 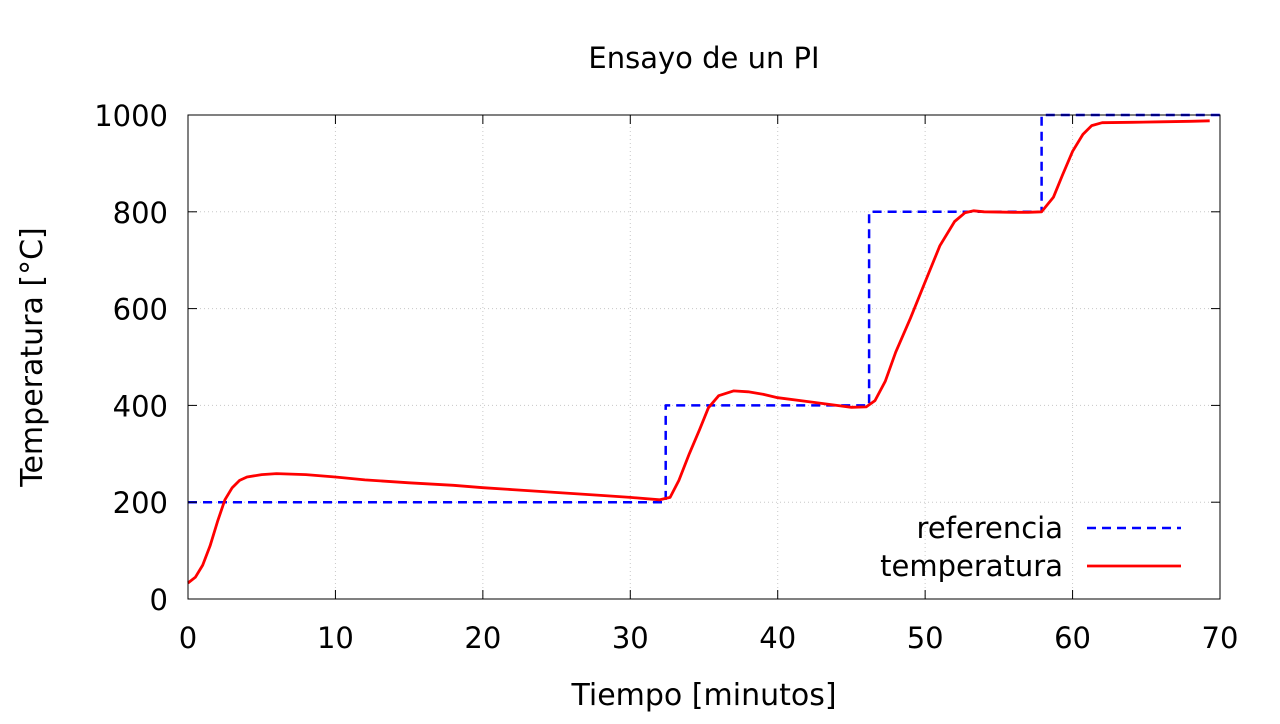 What do you see at coordinates (140, 503) in the screenshot?
I see `y-tick-label: 200` at bounding box center [140, 503].